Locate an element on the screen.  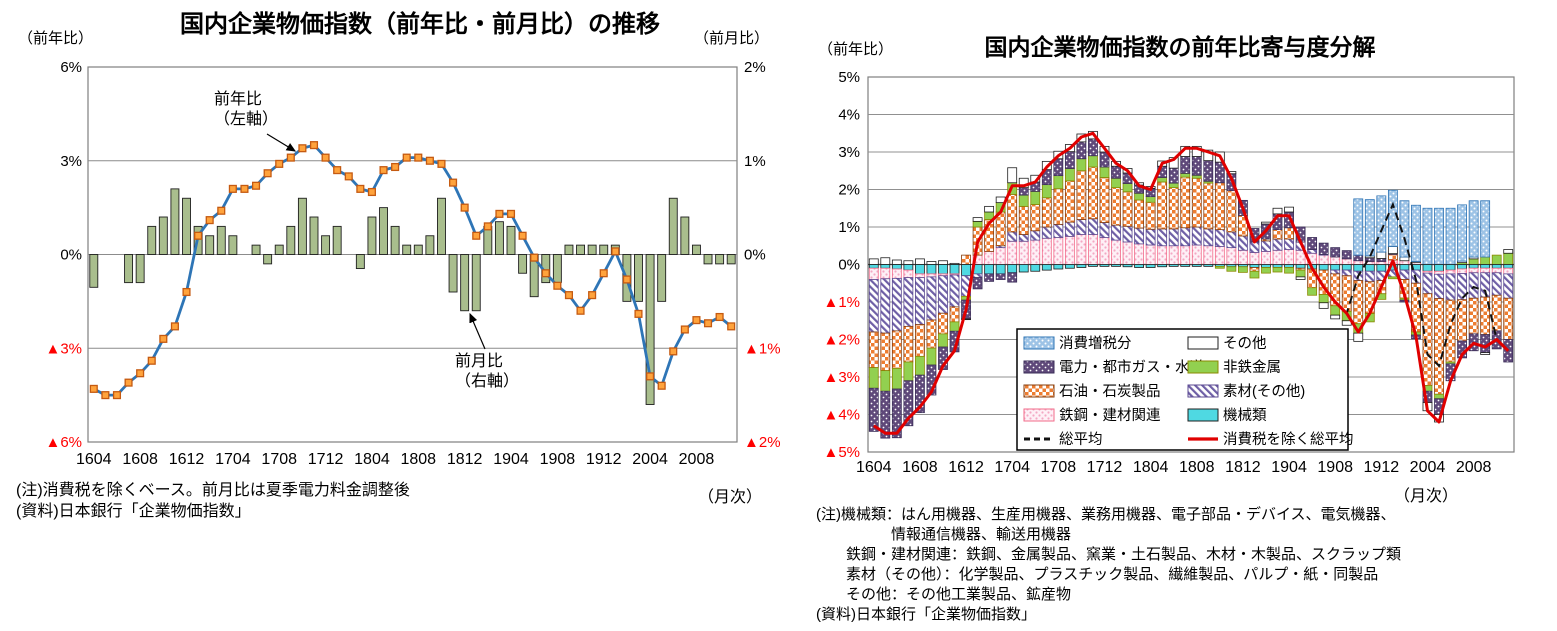
legend-swatch-others is located at coordinates (1203, 343).